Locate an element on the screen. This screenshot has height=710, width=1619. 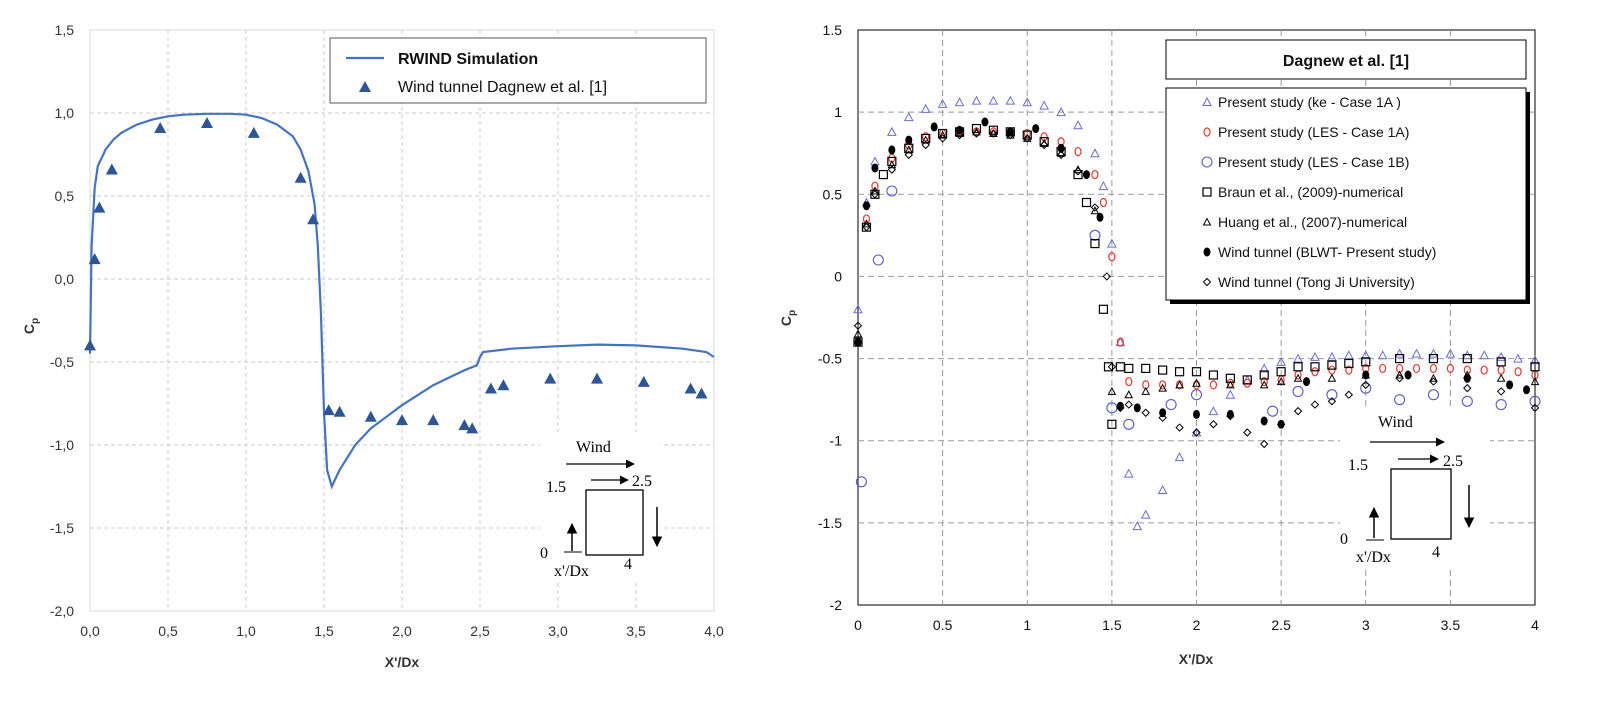
right-schematic-label-2-5: 2.5 is located at coordinates (1453, 461).